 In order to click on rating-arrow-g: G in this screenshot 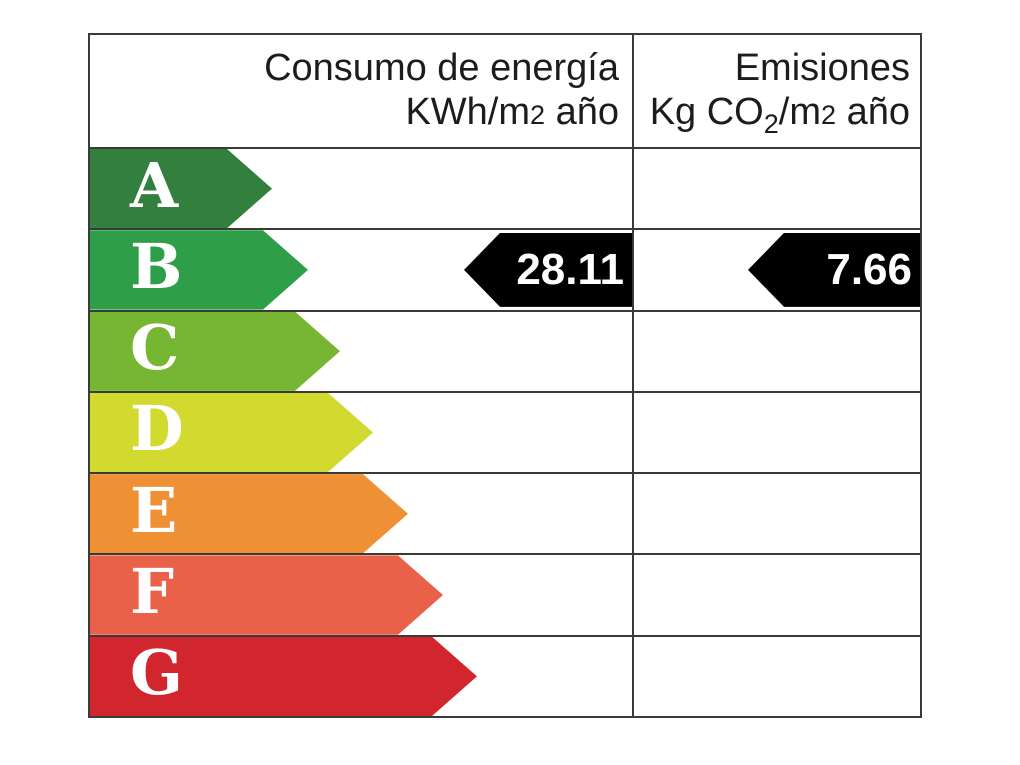, I will do `click(283, 676)`.